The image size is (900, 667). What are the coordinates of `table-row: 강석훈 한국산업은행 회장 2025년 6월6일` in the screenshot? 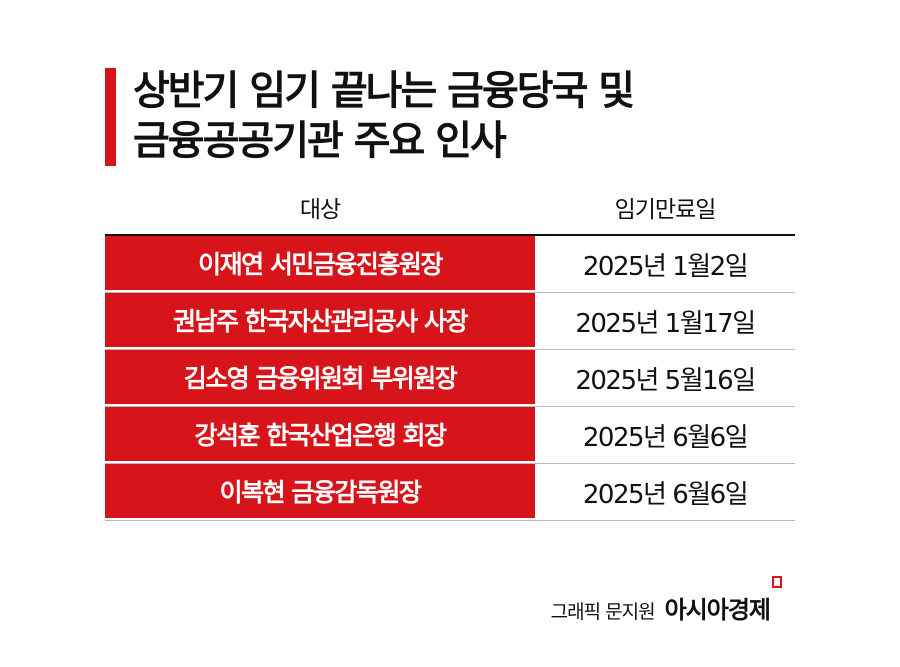 It's located at (450, 435).